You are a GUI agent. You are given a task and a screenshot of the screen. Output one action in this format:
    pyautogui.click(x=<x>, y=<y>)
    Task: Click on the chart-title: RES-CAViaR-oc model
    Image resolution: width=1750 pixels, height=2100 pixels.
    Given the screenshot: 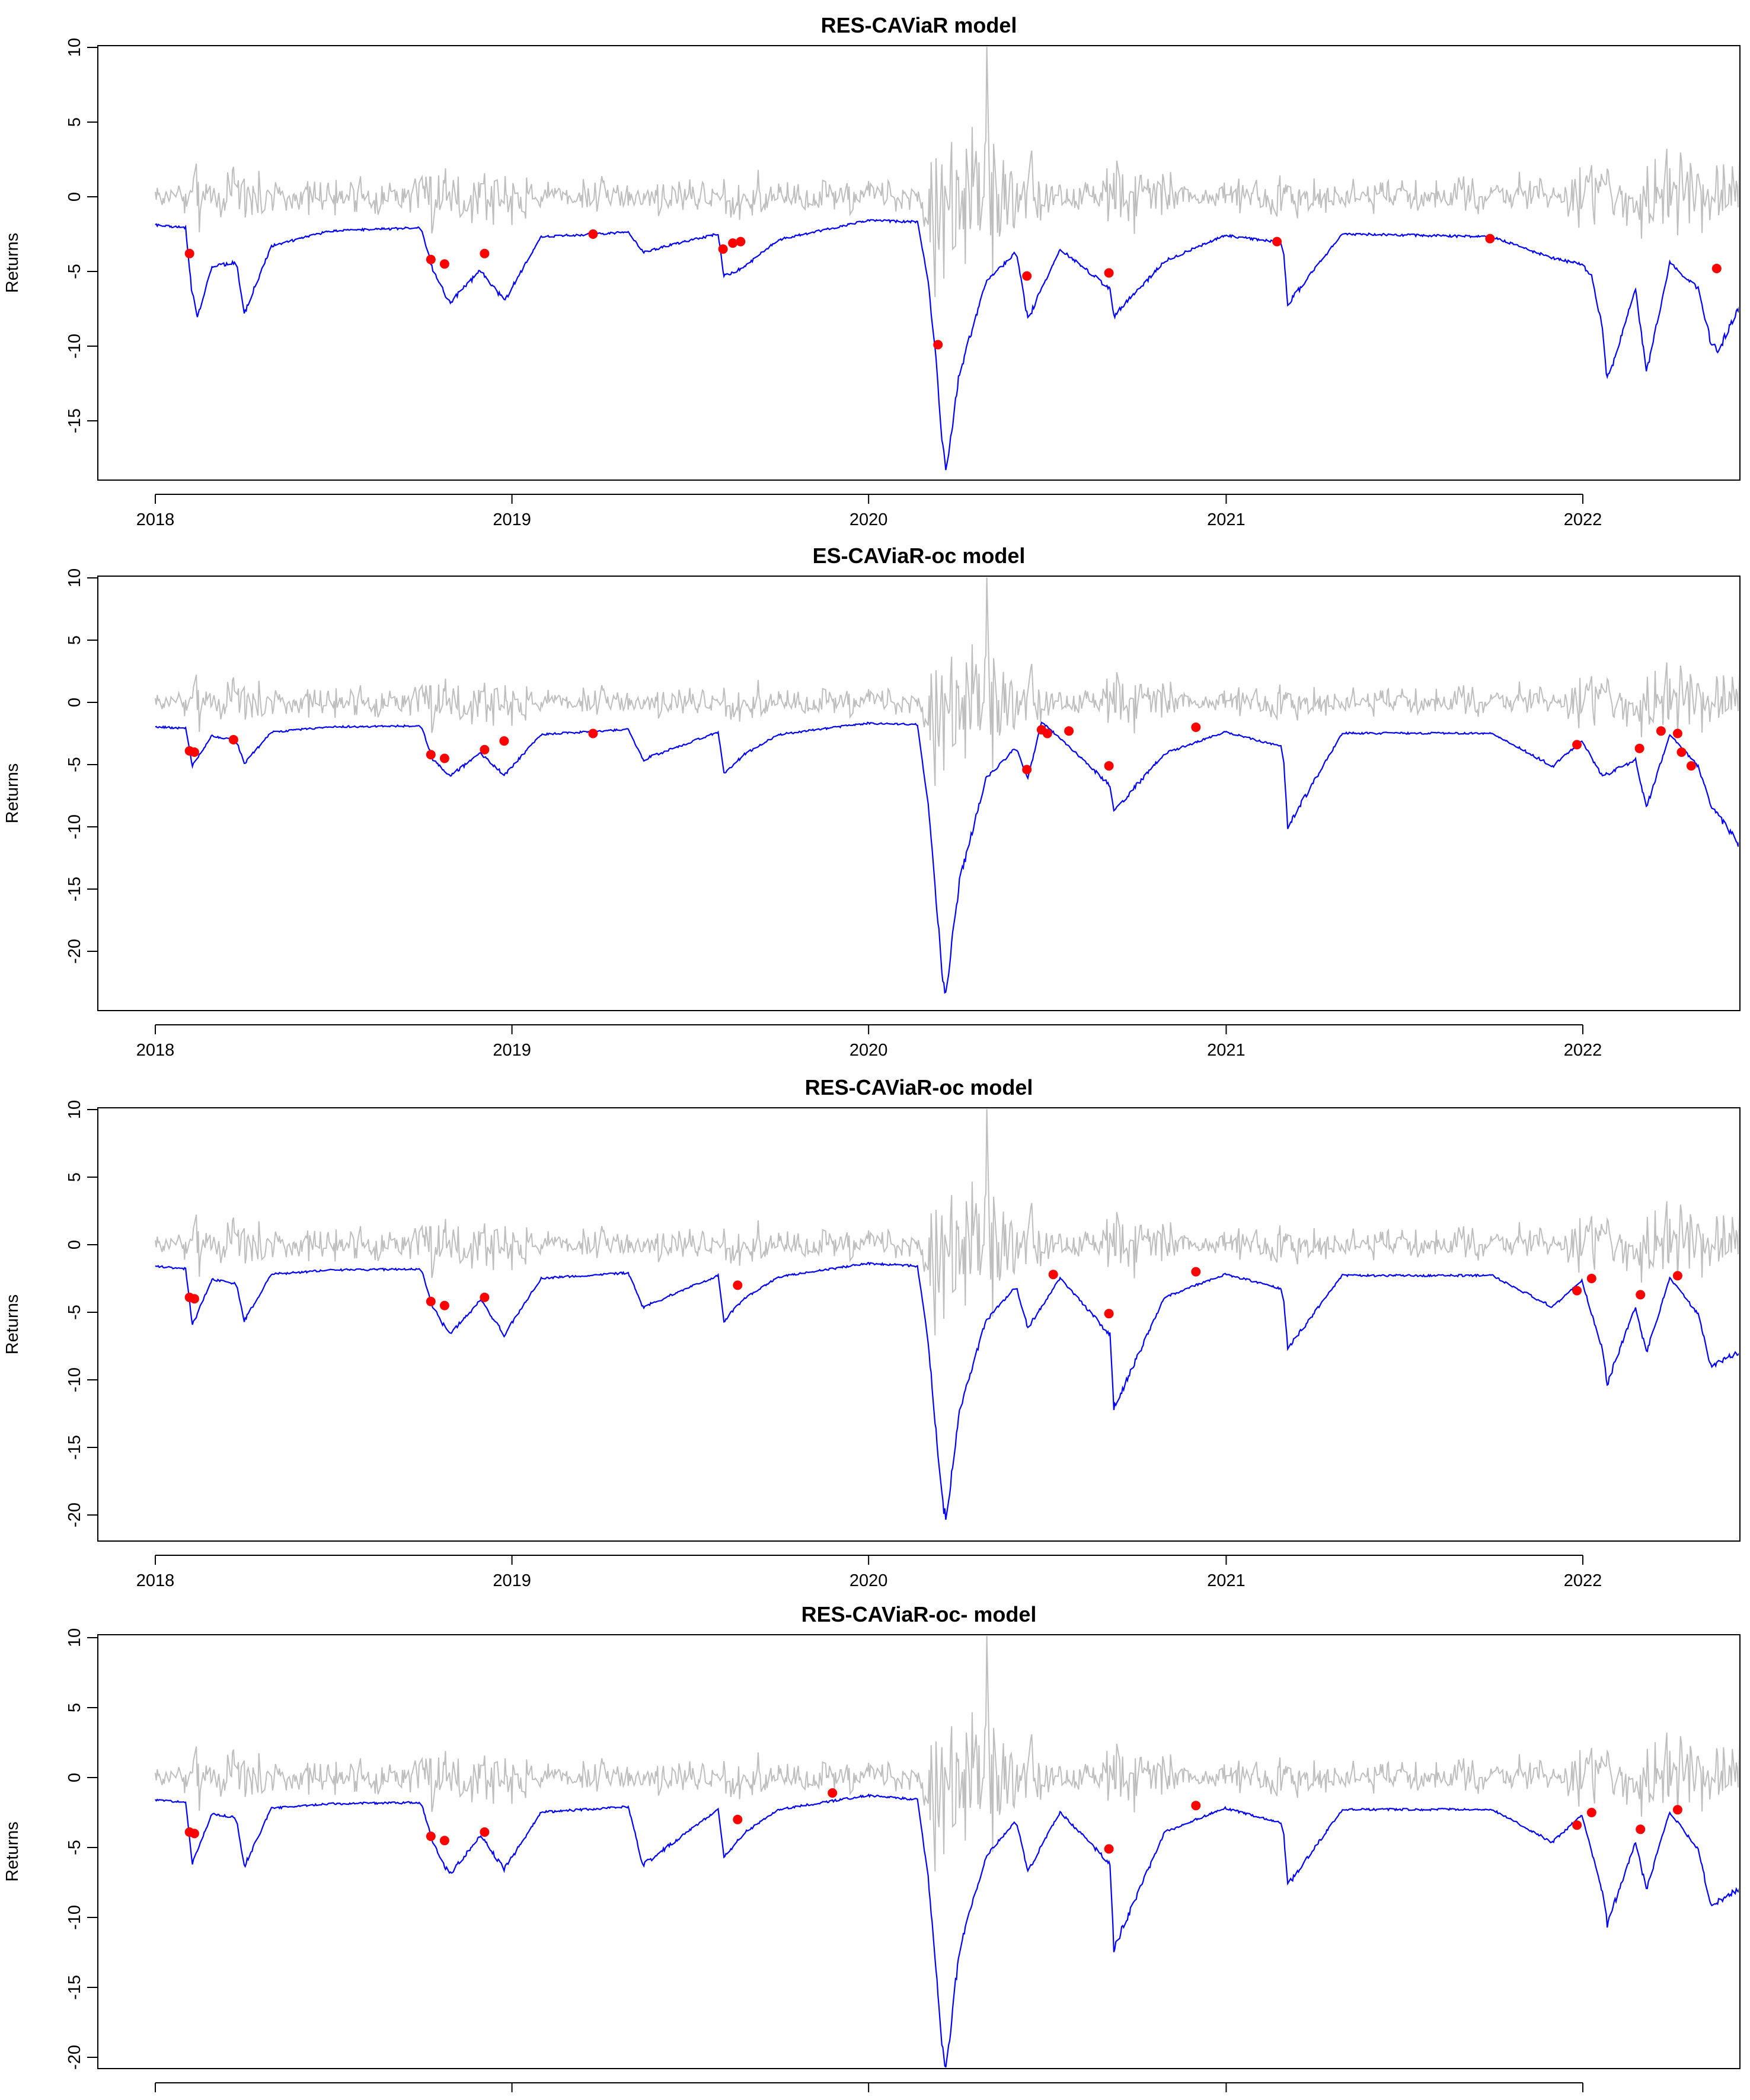 What is the action you would take?
    pyautogui.click(x=919, y=1087)
    